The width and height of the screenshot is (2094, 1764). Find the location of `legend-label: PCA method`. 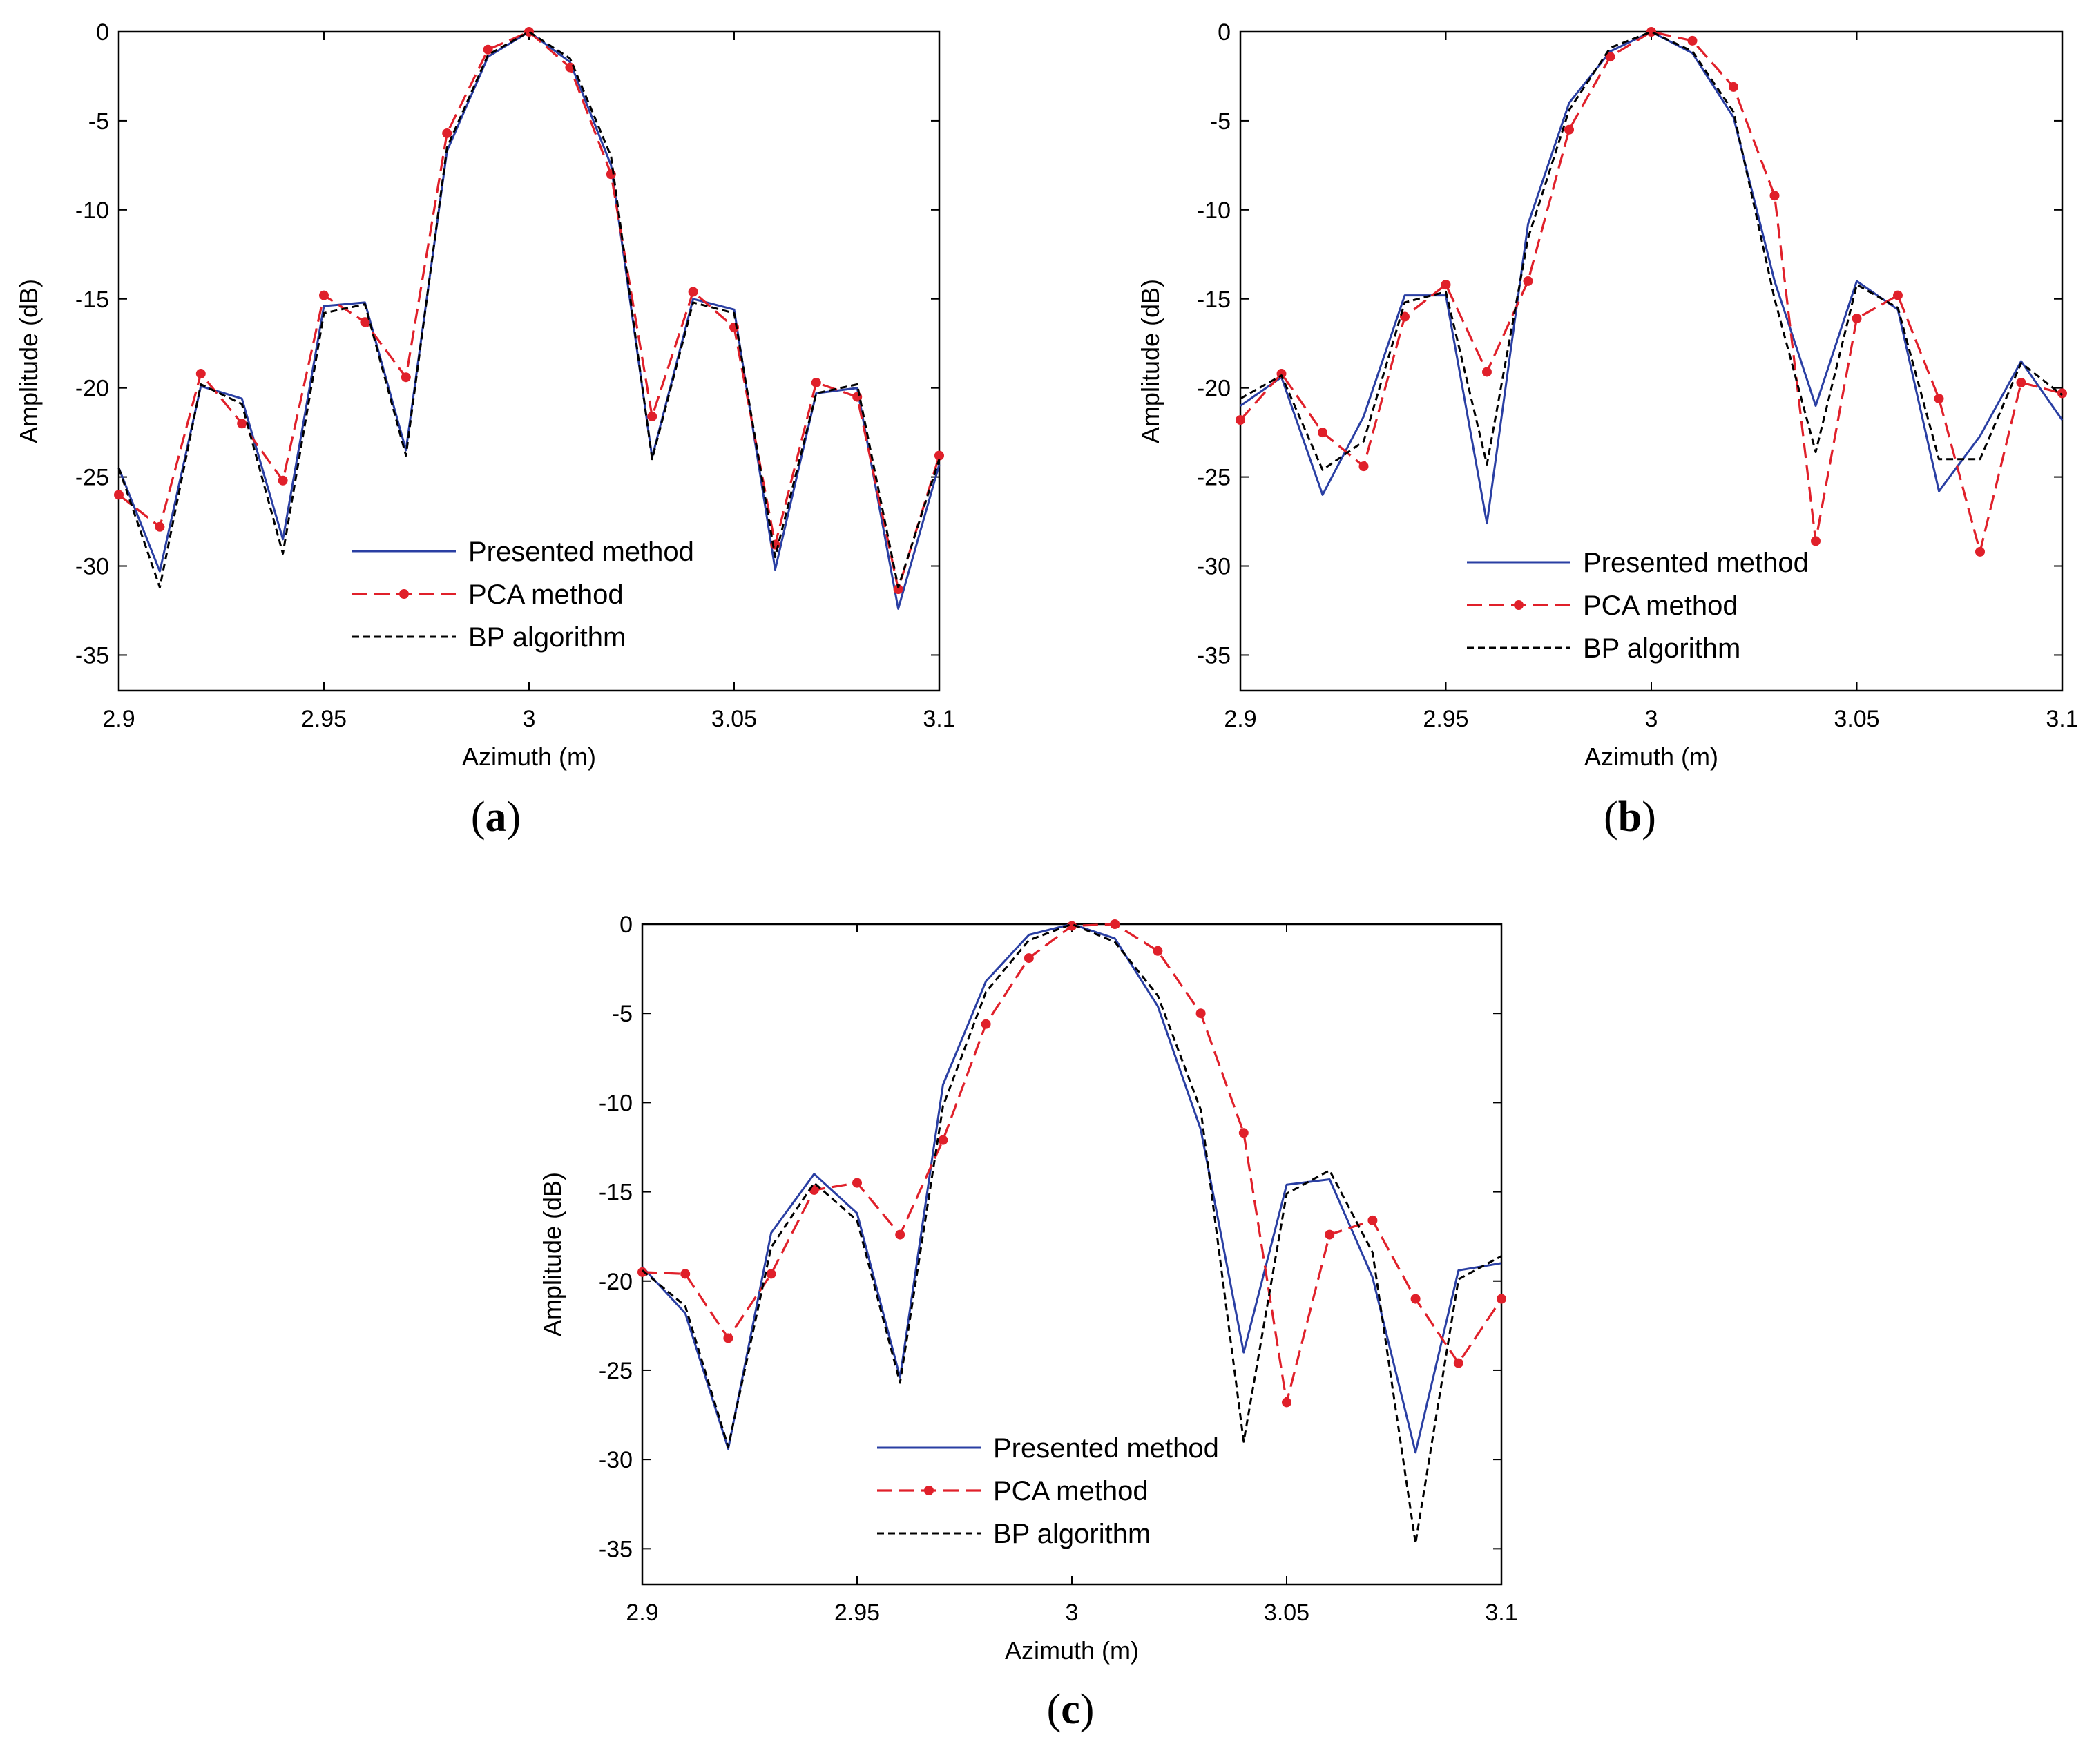

legend-label: PCA method is located at coordinates (1660, 606).